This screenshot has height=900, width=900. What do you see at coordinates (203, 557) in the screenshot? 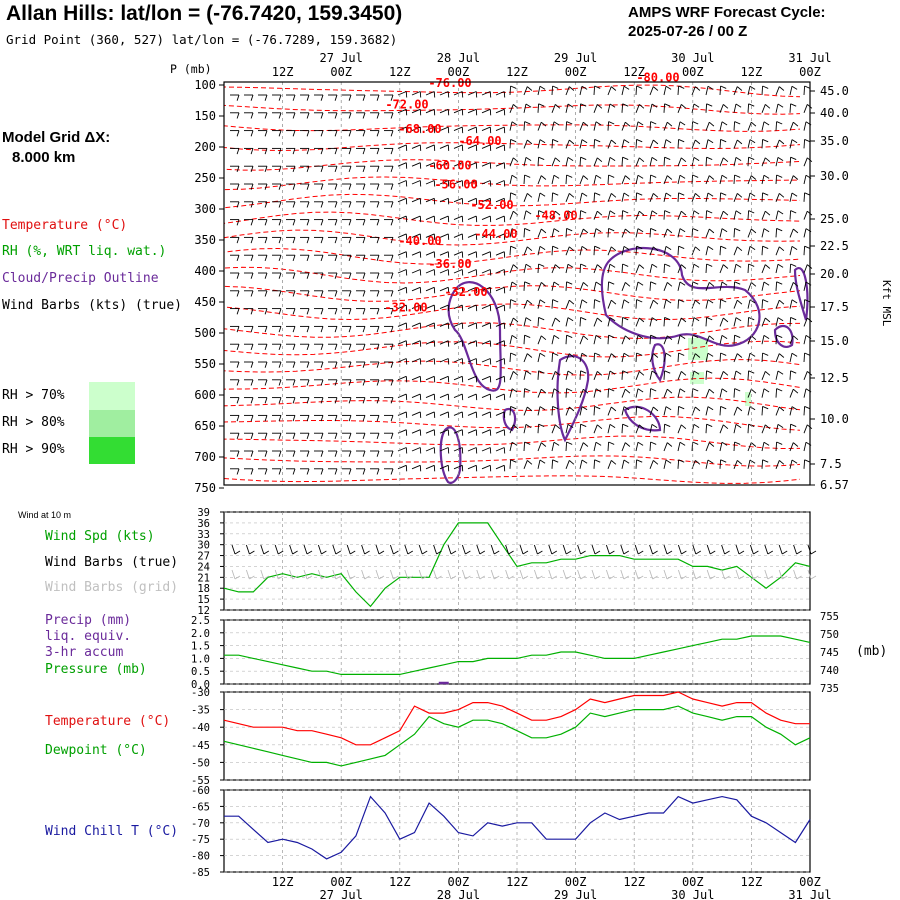
I see `y-tick-label: 27` at bounding box center [203, 557].